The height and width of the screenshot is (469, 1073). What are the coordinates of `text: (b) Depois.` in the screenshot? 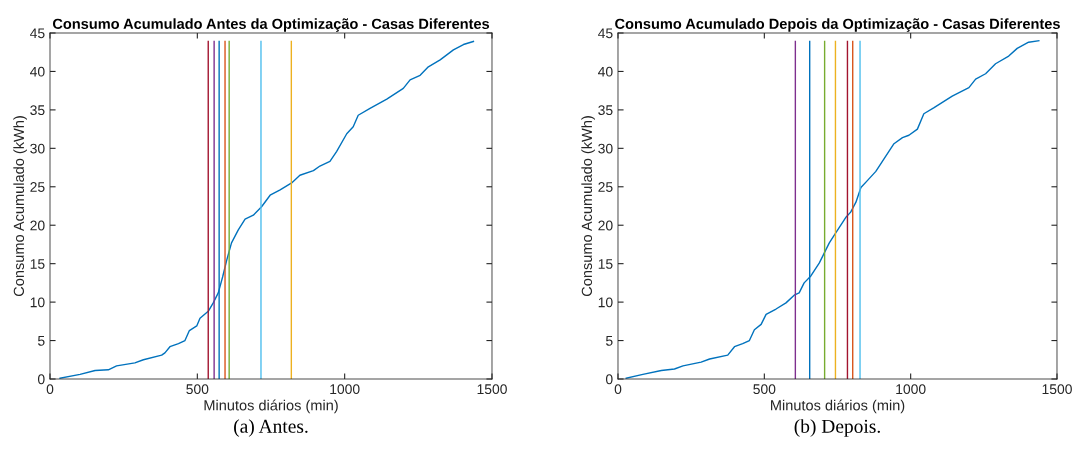 It's located at (837, 428).